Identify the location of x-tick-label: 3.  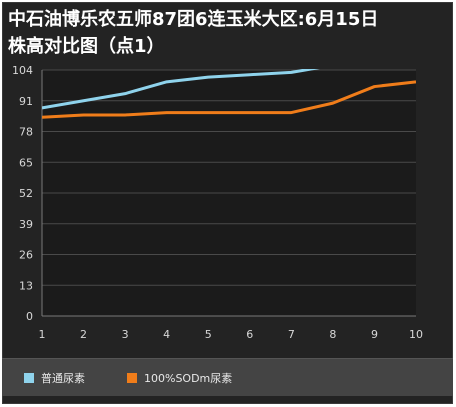
(125, 334).